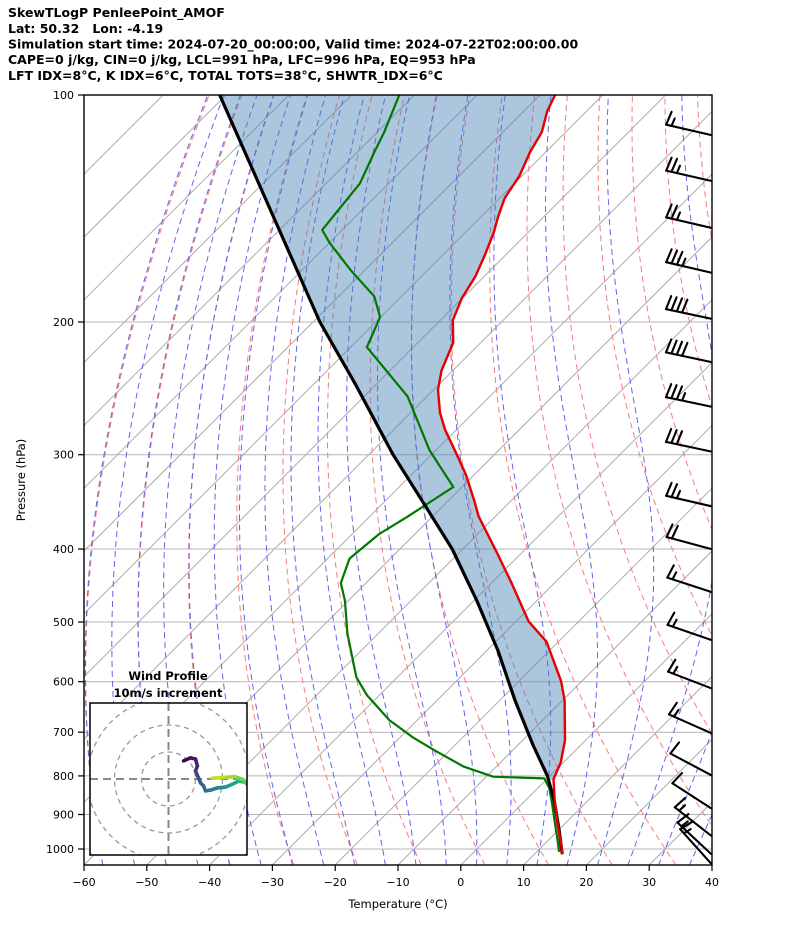  I want to click on x-tick-label: 10, so click(524, 882).